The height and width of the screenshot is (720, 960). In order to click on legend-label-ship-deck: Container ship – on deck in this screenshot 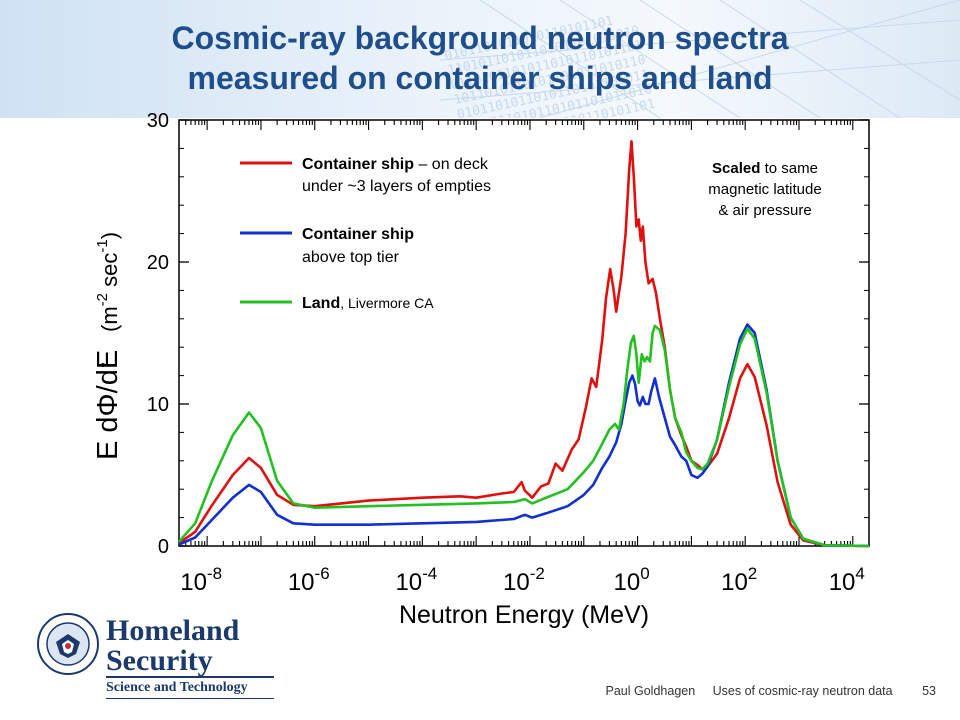, I will do `click(395, 164)`.